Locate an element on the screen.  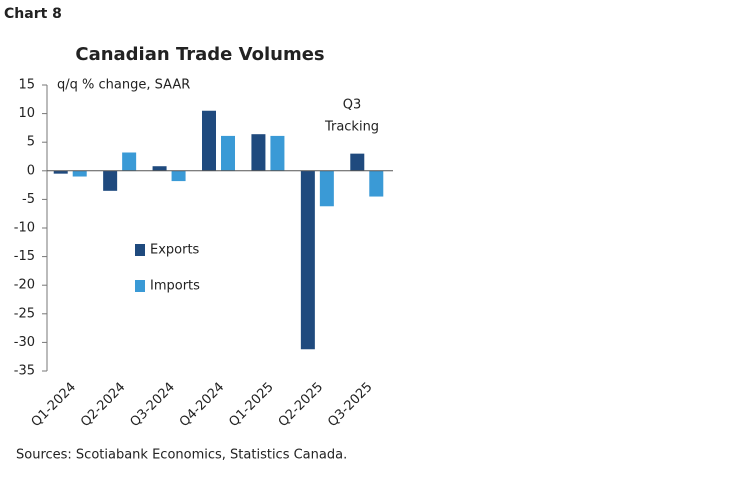
y-tick-label: 5 is located at coordinates (31, 142).